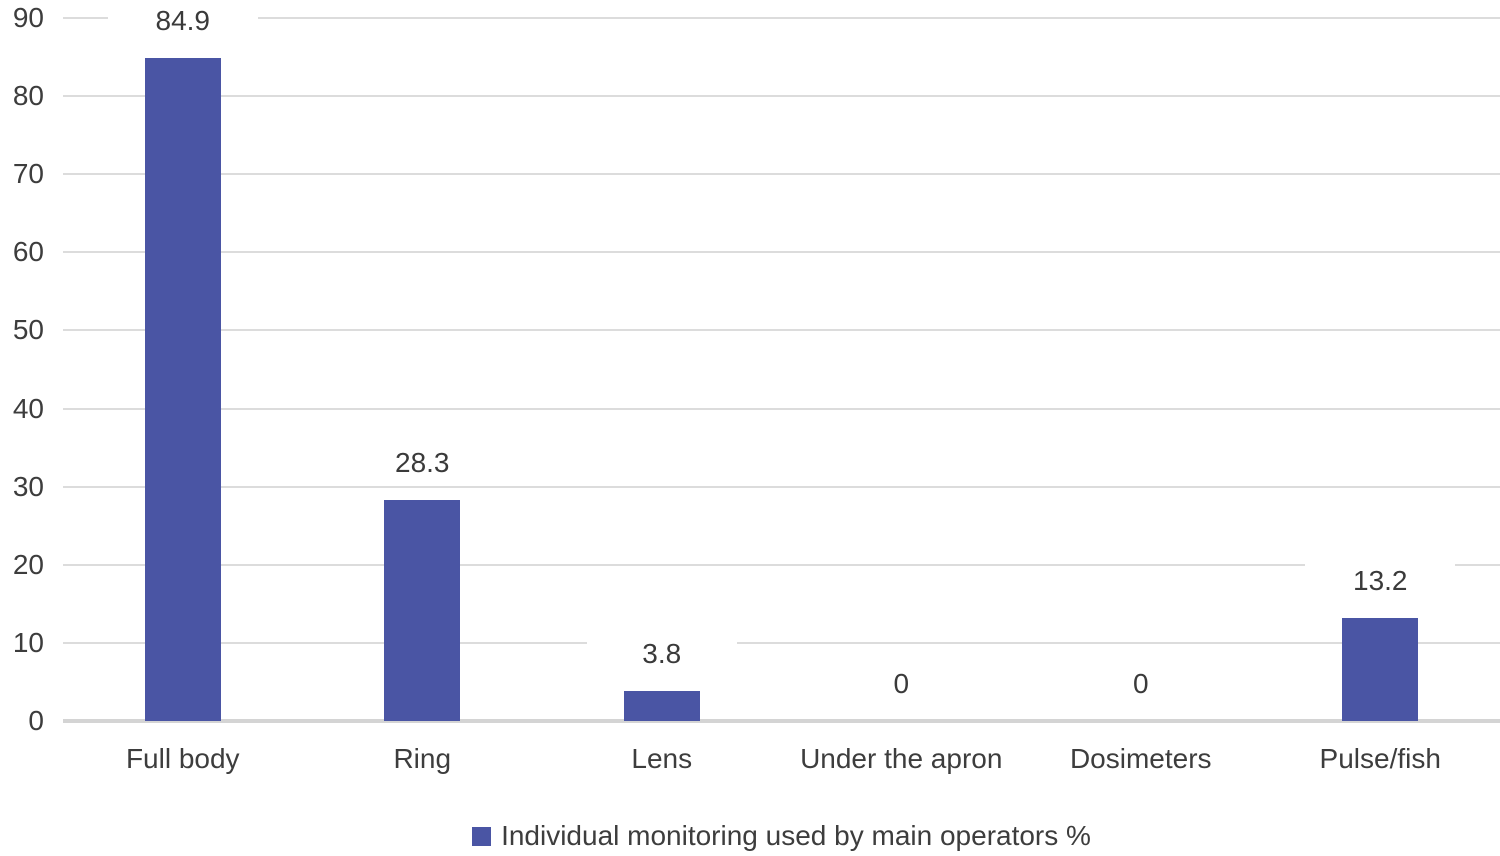 This screenshot has height=856, width=1500. What do you see at coordinates (28, 486) in the screenshot?
I see `y-axis-tick-label-30: 30` at bounding box center [28, 486].